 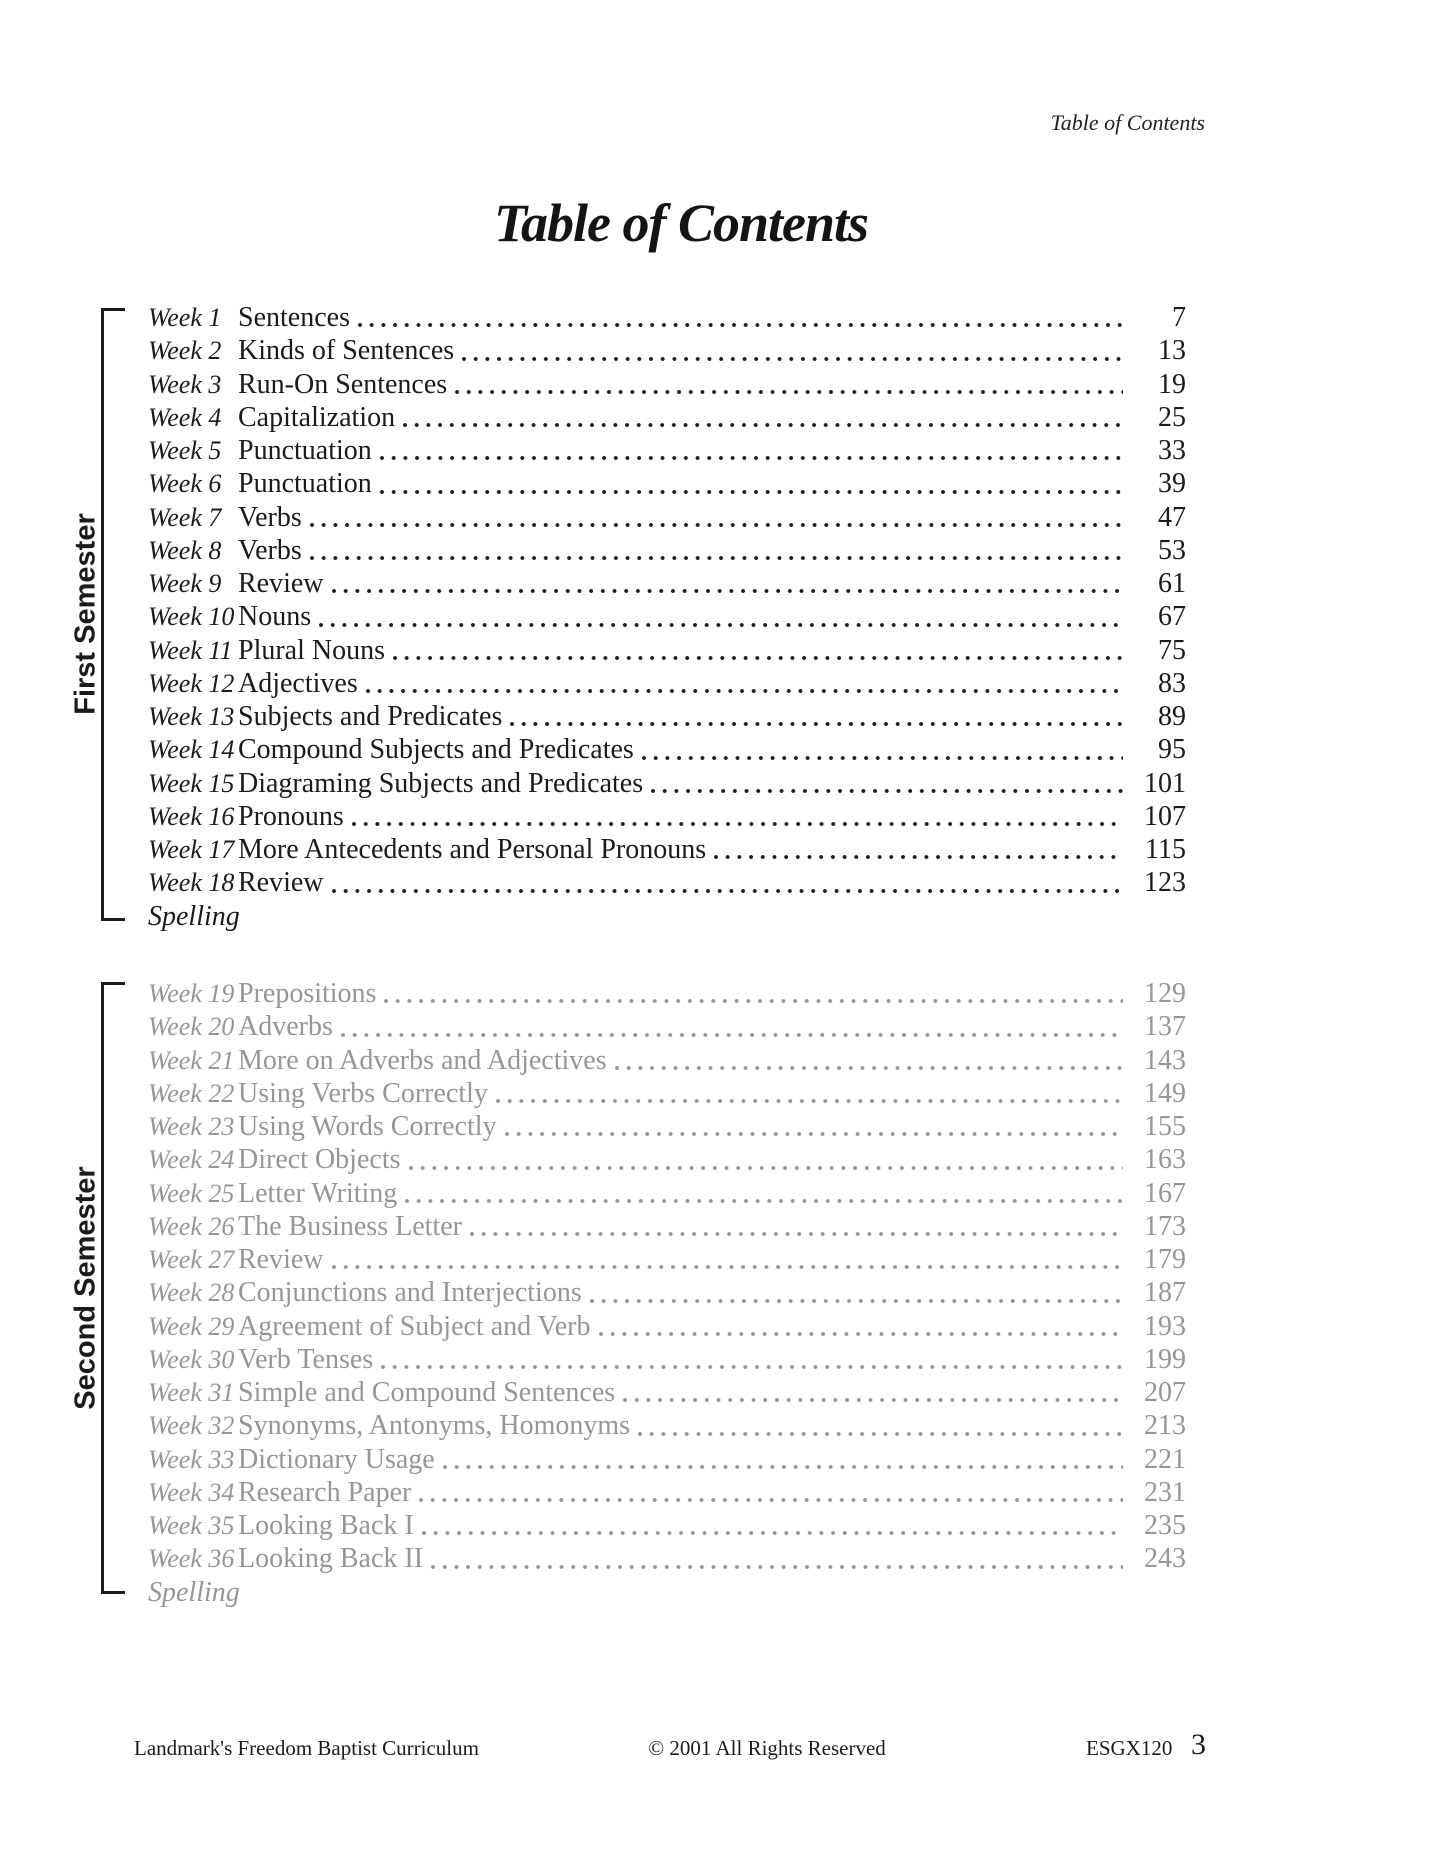 What do you see at coordinates (343, 384) in the screenshot?
I see `entry-title: Run-On Sentences` at bounding box center [343, 384].